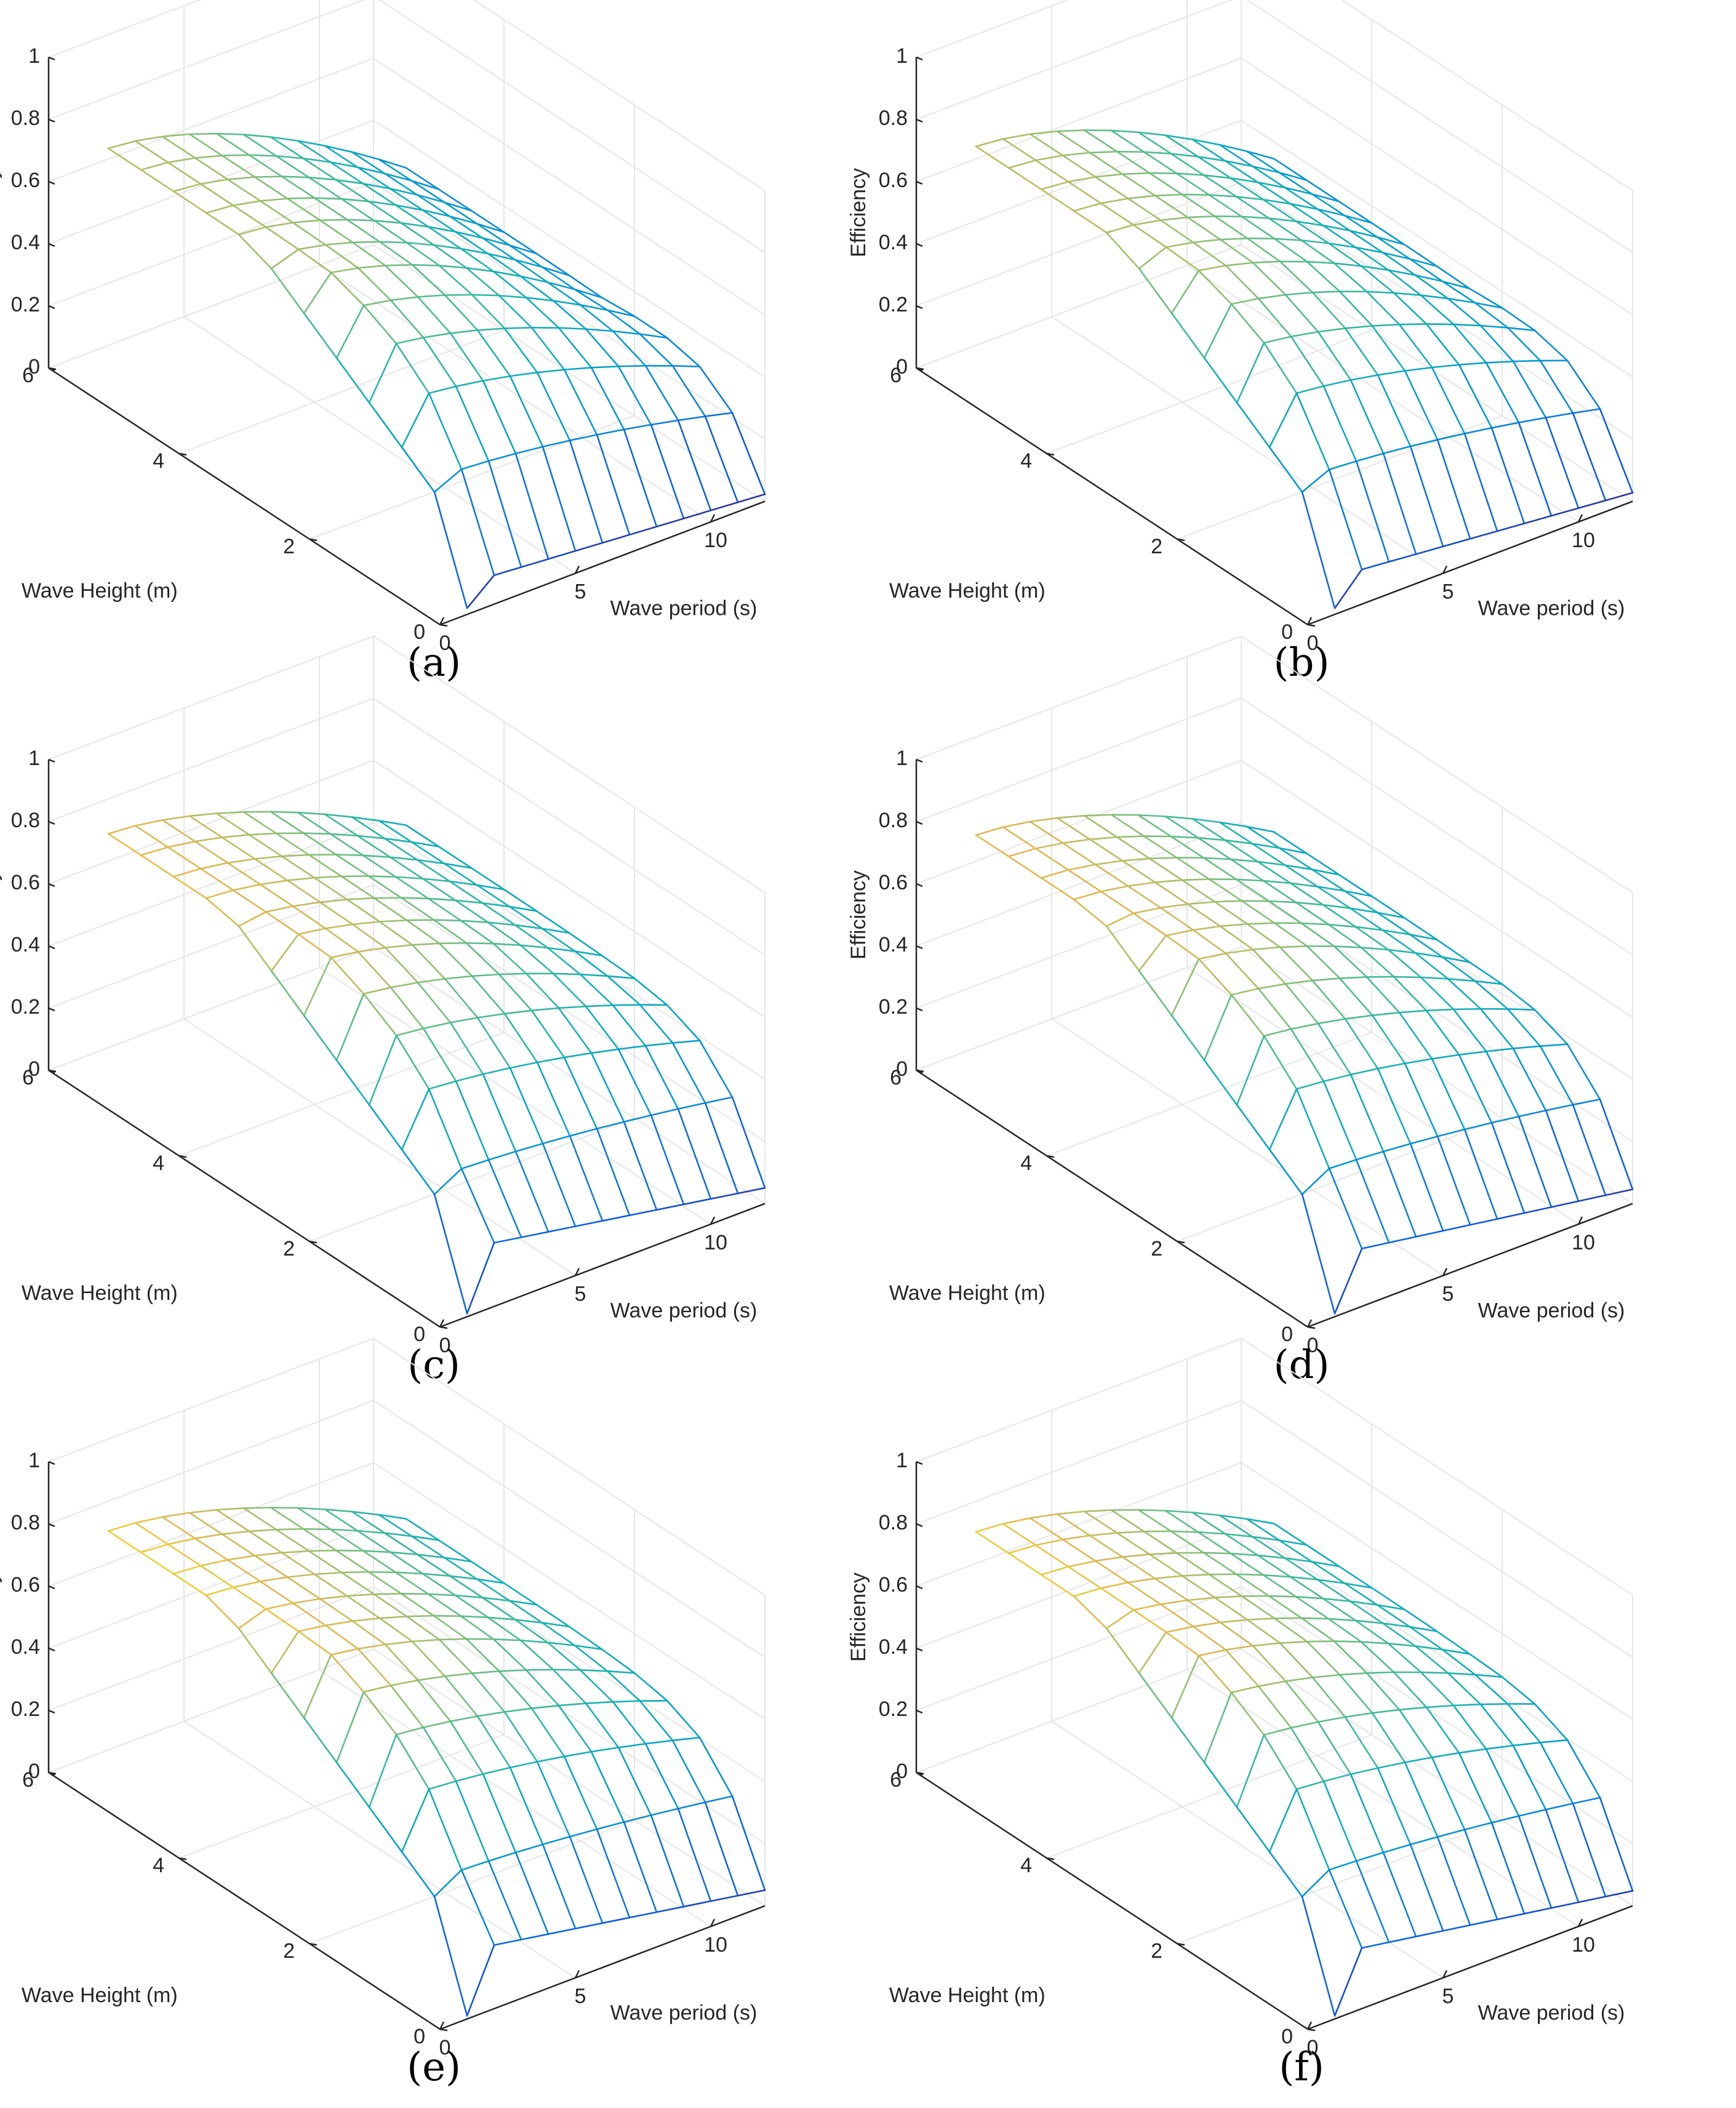  Describe the element at coordinates (1274, 981) in the screenshot. I see `grid-lines` at that location.